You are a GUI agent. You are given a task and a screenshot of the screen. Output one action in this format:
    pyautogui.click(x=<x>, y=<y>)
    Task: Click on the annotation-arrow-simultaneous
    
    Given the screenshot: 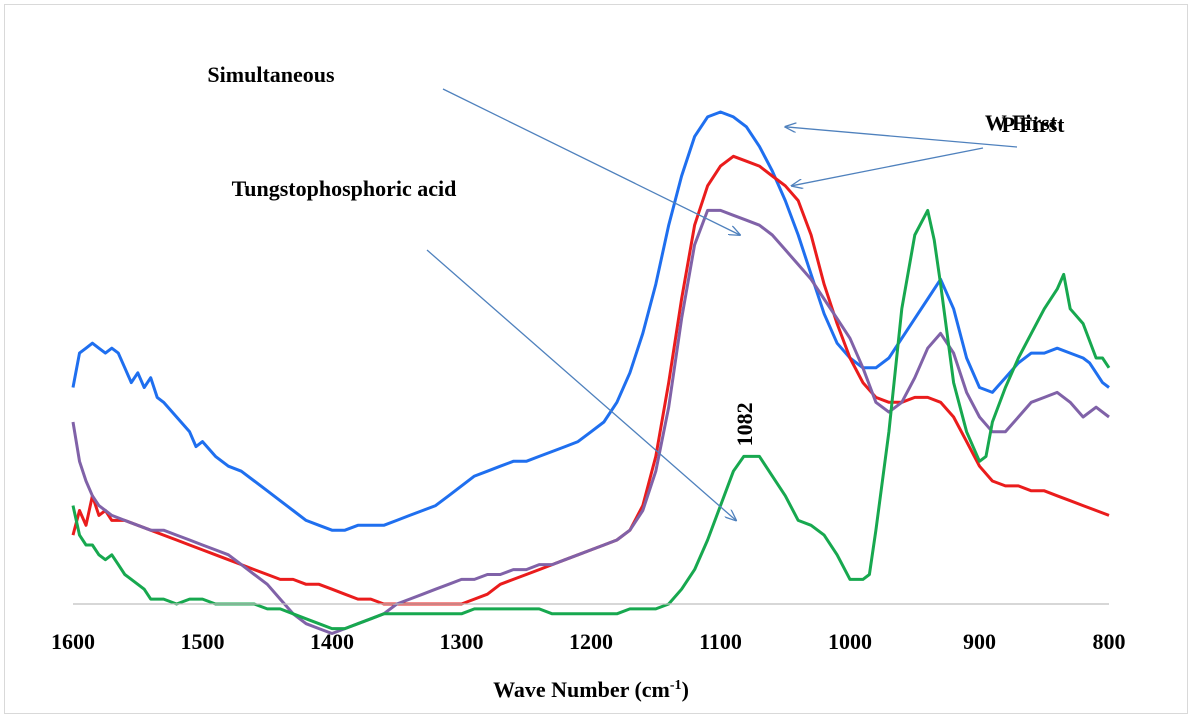 What is the action you would take?
    pyautogui.click(x=591, y=161)
    